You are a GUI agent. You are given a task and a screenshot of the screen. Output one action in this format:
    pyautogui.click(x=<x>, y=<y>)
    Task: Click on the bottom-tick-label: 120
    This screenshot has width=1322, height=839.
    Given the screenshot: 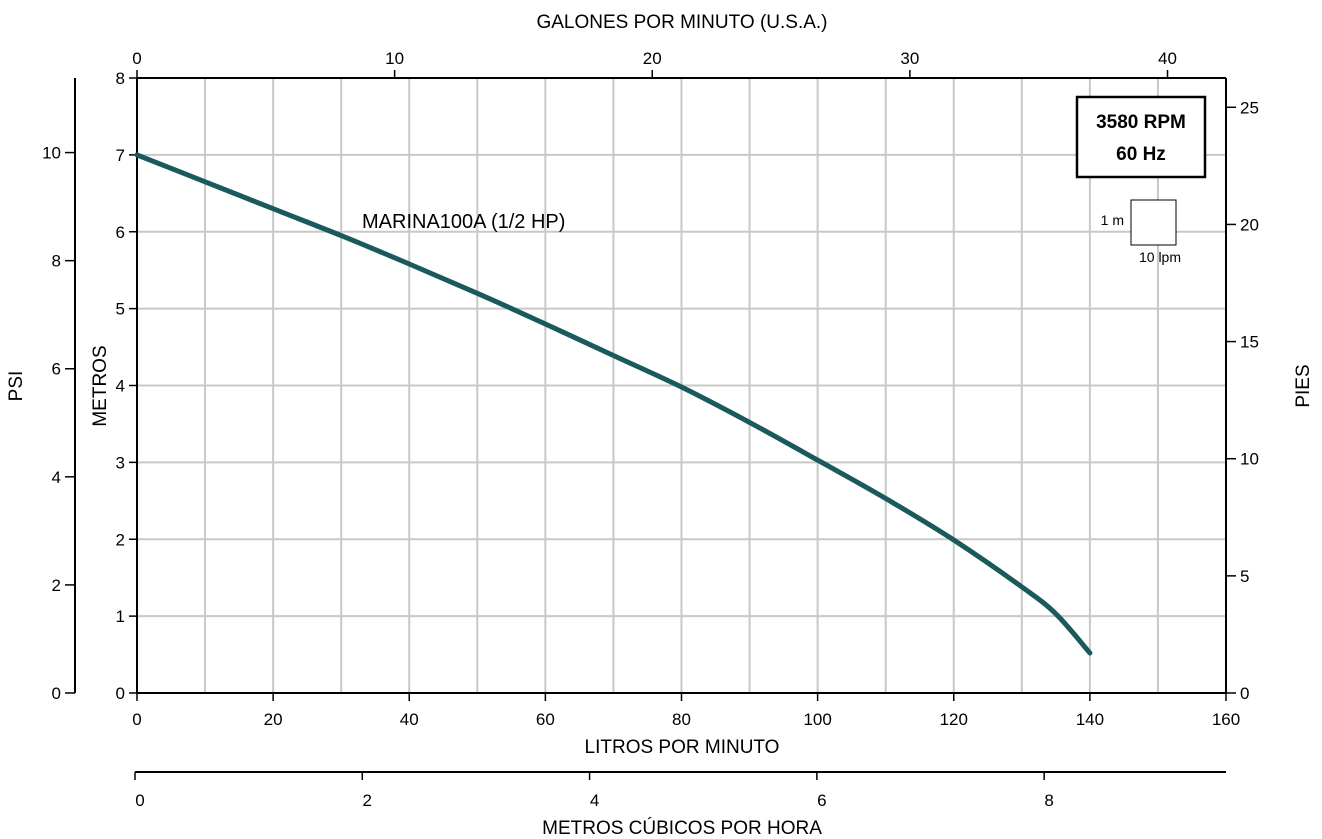 What is the action you would take?
    pyautogui.click(x=954, y=719)
    